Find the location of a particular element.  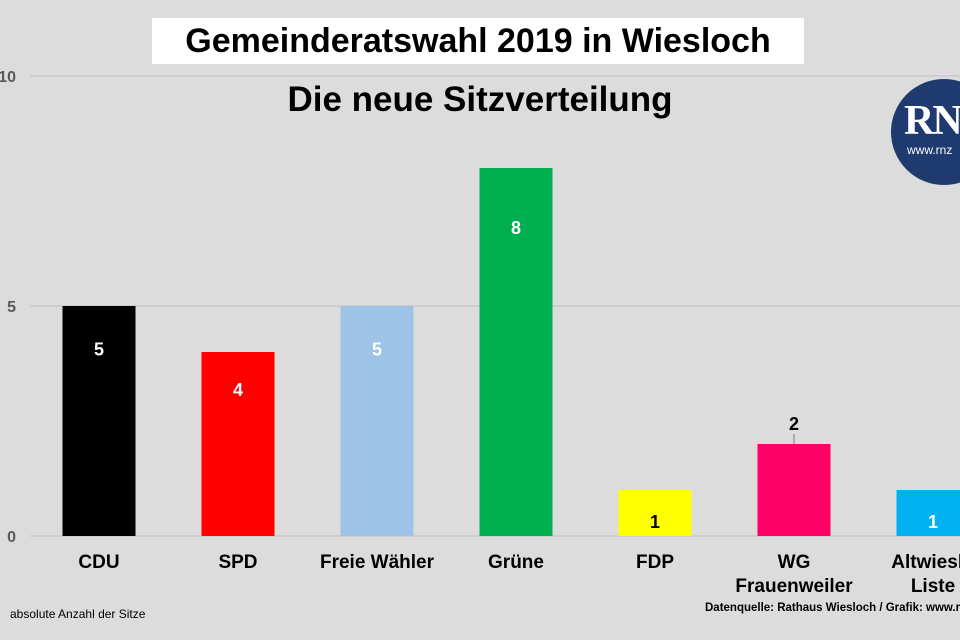

x-tick-label: Liste is located at coordinates (933, 586).